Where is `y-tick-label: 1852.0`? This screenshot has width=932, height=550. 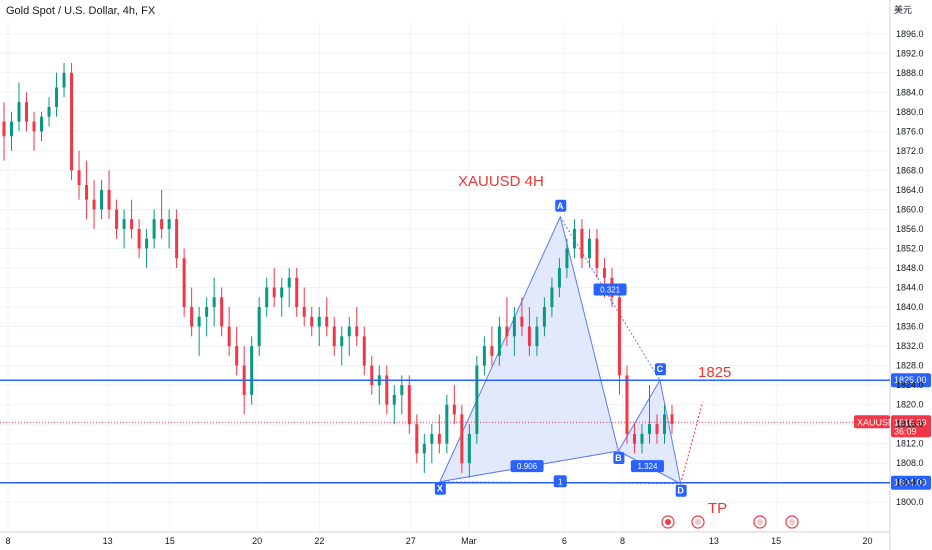
y-tick-label: 1852.0 is located at coordinates (910, 248).